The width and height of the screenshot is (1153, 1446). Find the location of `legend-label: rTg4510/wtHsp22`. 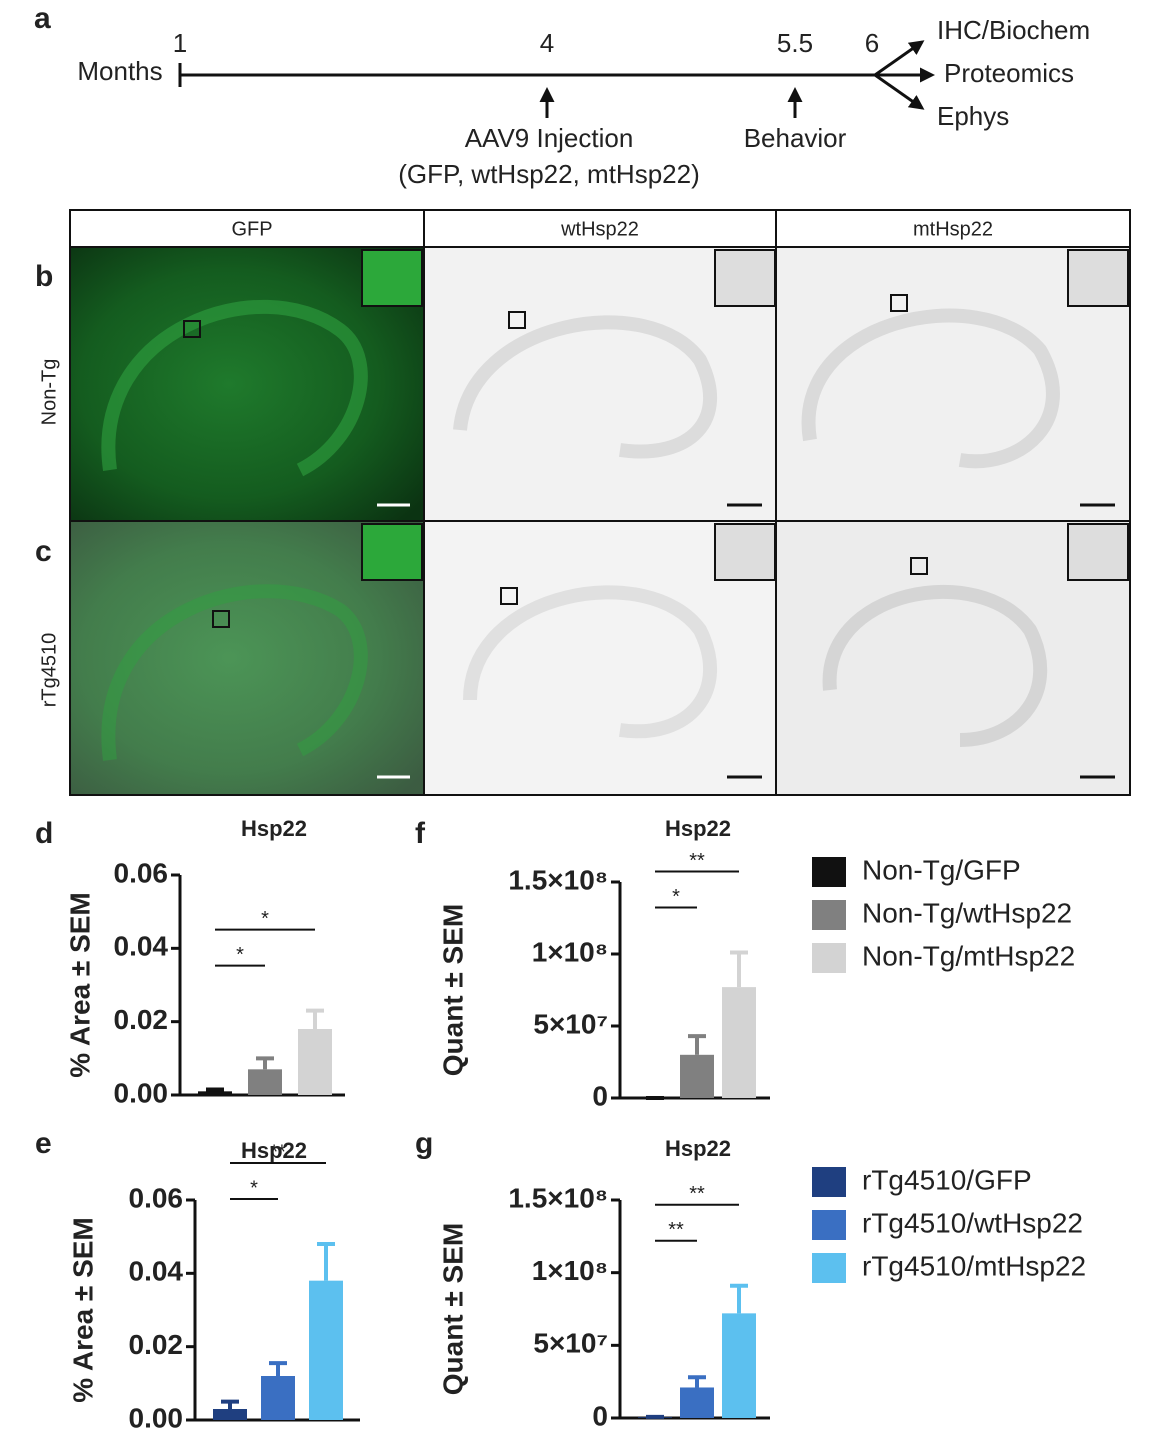

legend-label: rTg4510/wtHsp22 is located at coordinates (972, 1222).